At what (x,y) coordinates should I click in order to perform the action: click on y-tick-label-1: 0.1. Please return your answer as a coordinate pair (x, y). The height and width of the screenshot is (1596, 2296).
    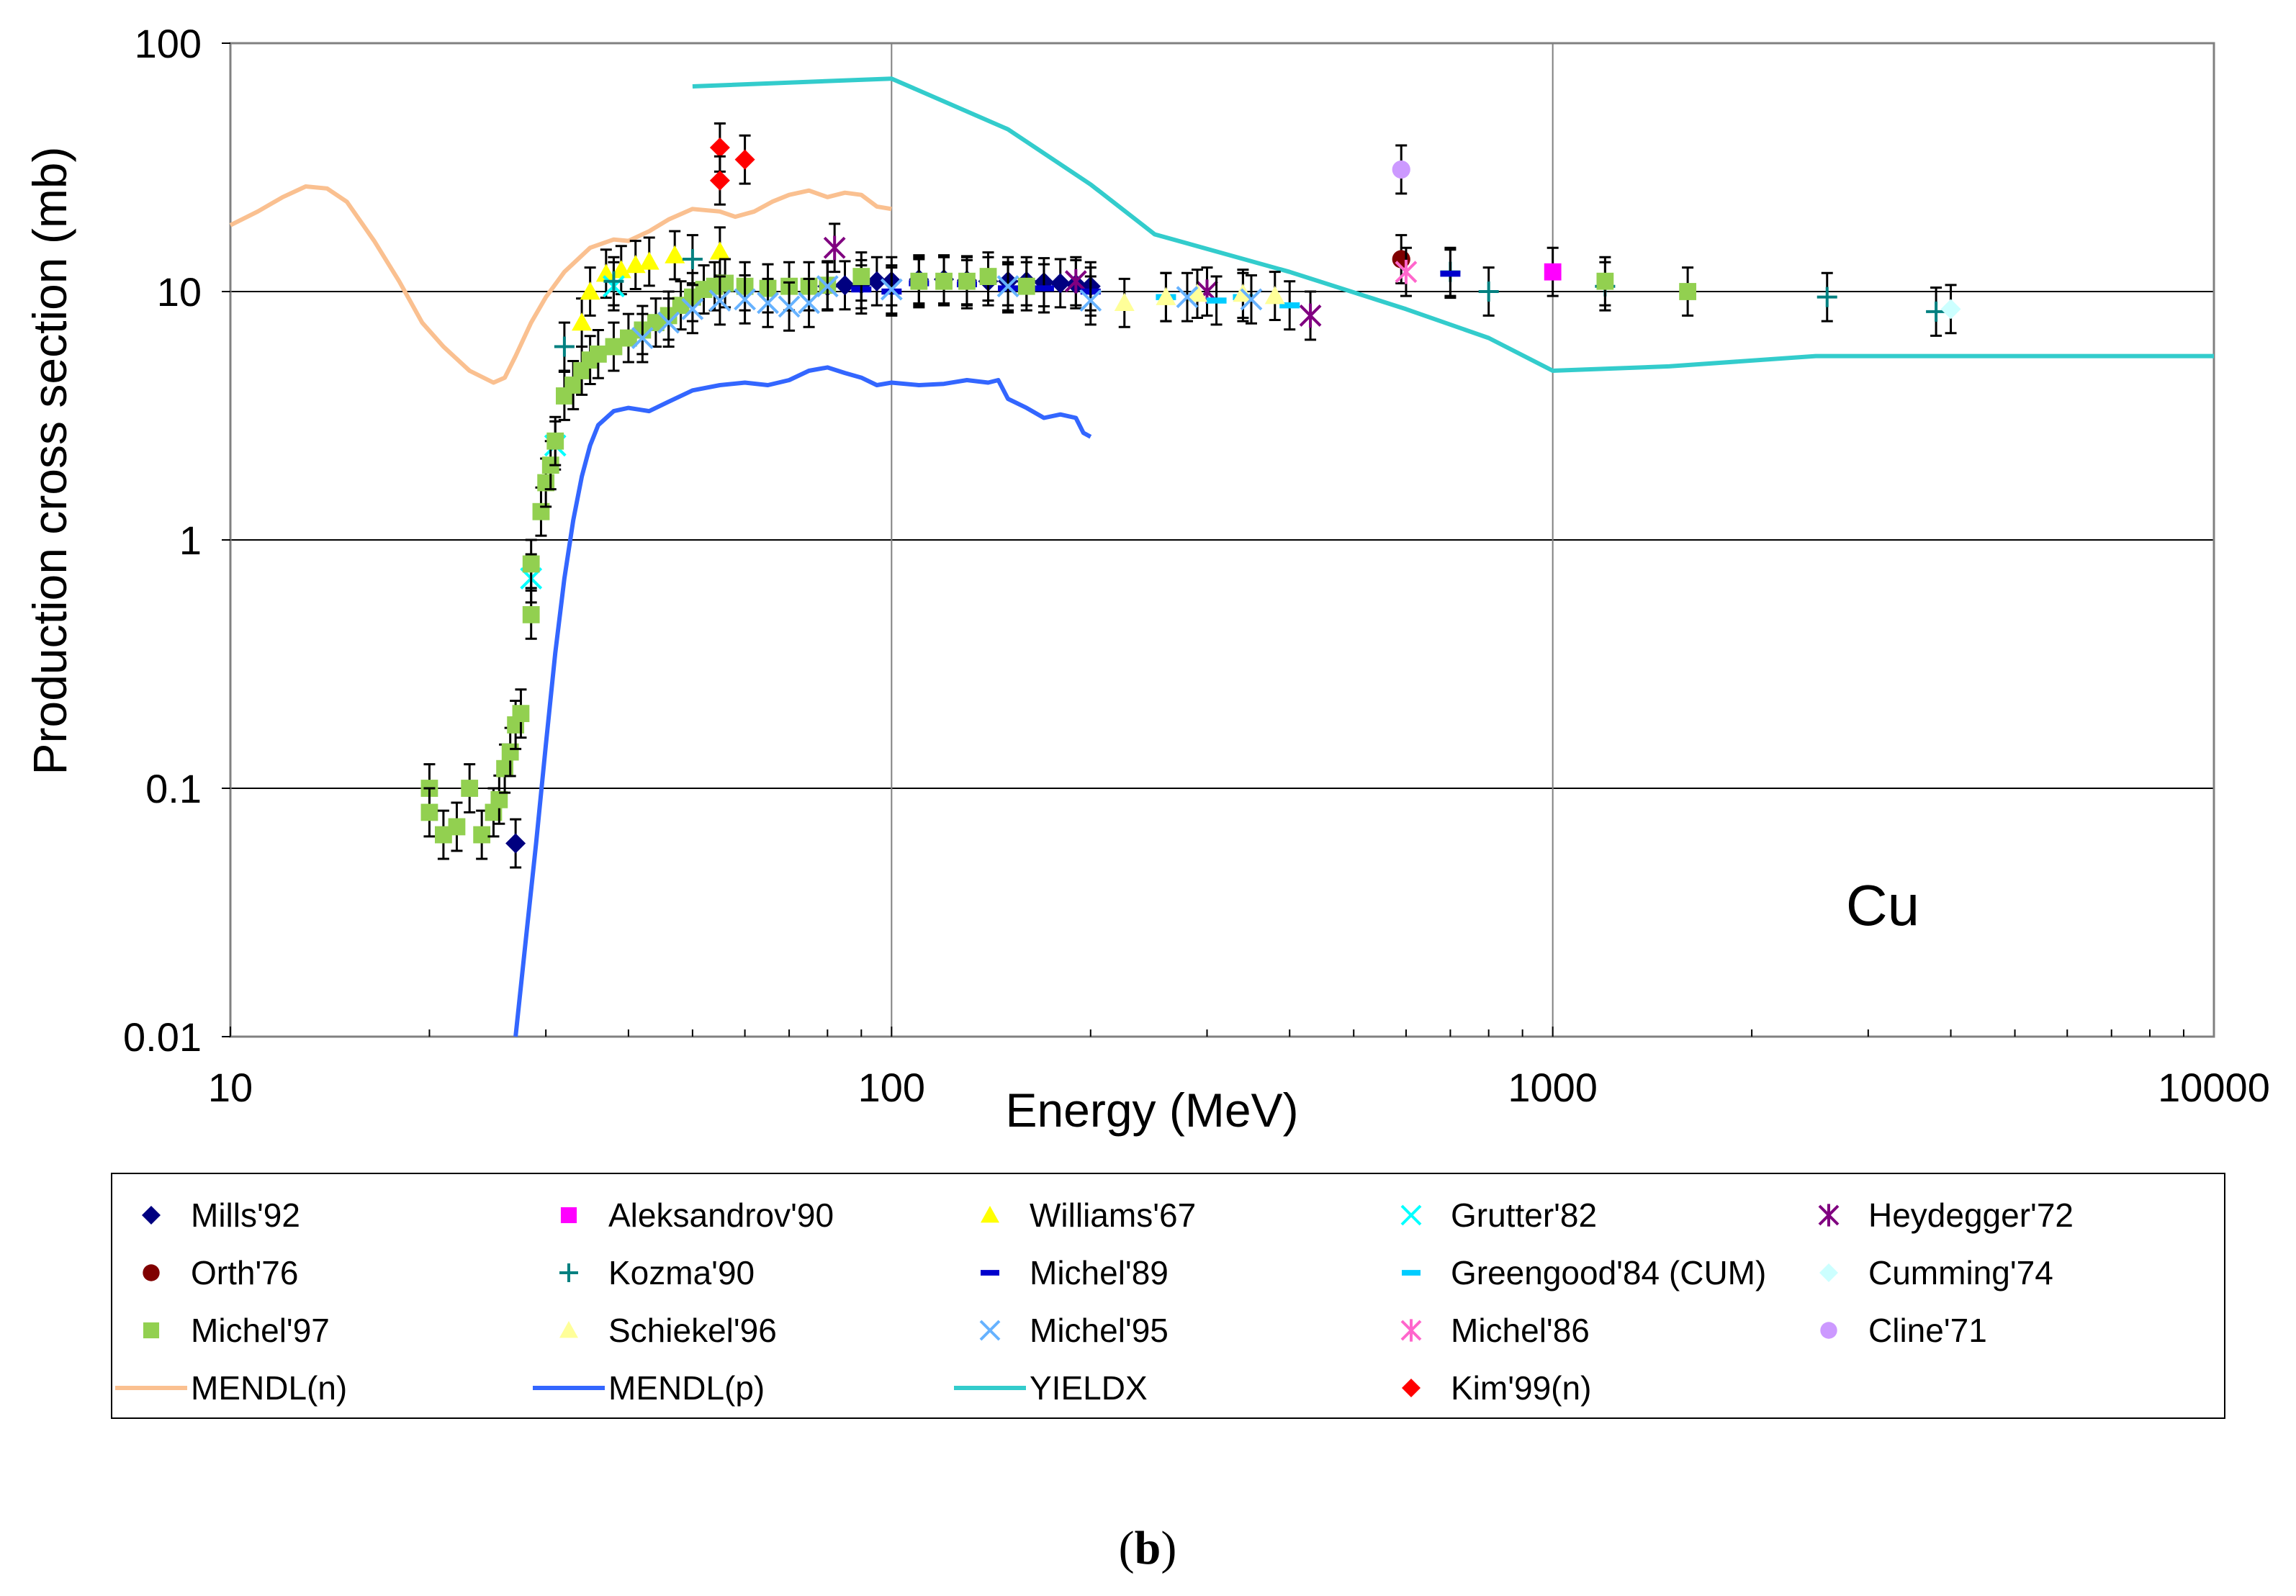
    Looking at the image, I should click on (174, 788).